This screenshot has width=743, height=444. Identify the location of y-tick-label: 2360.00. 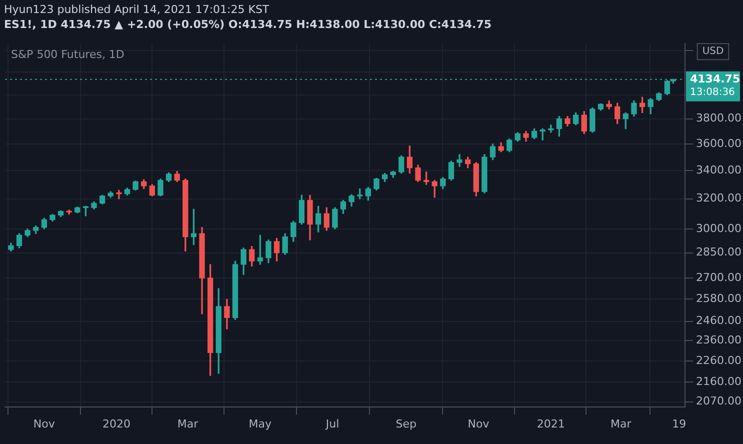
(719, 340).